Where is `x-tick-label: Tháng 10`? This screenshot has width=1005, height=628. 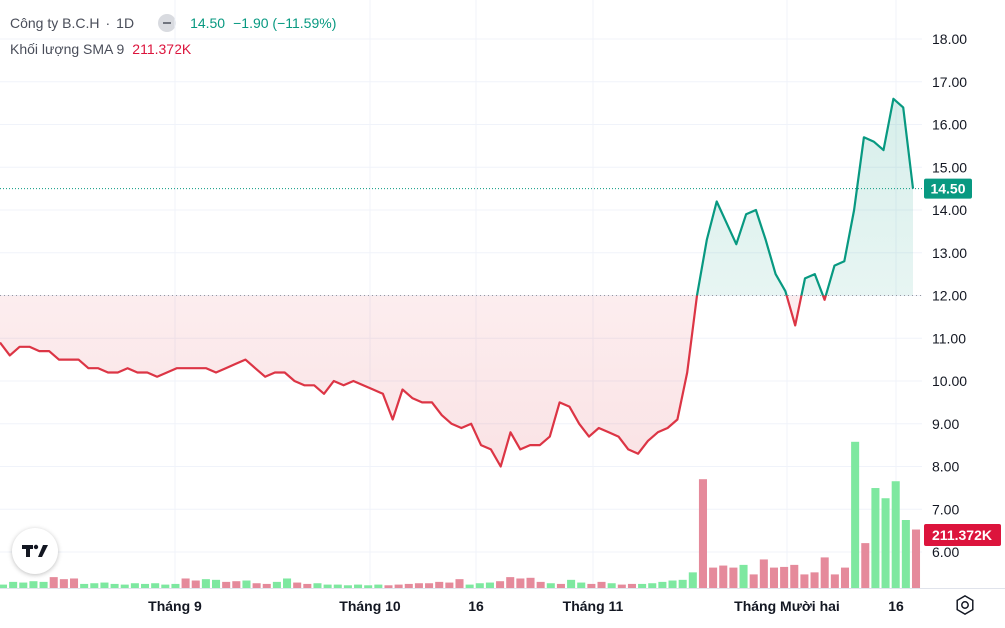
x-tick-label: Tháng 10 is located at coordinates (370, 606).